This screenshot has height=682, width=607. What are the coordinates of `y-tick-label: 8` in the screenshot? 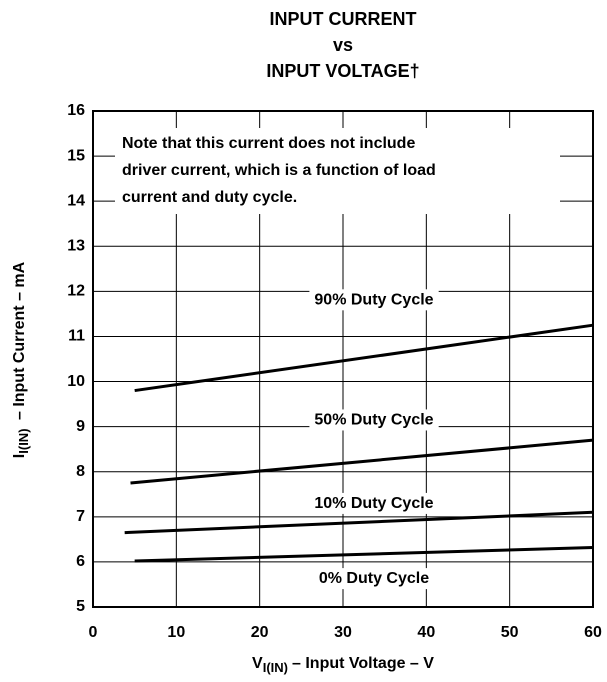 It's located at (80, 471).